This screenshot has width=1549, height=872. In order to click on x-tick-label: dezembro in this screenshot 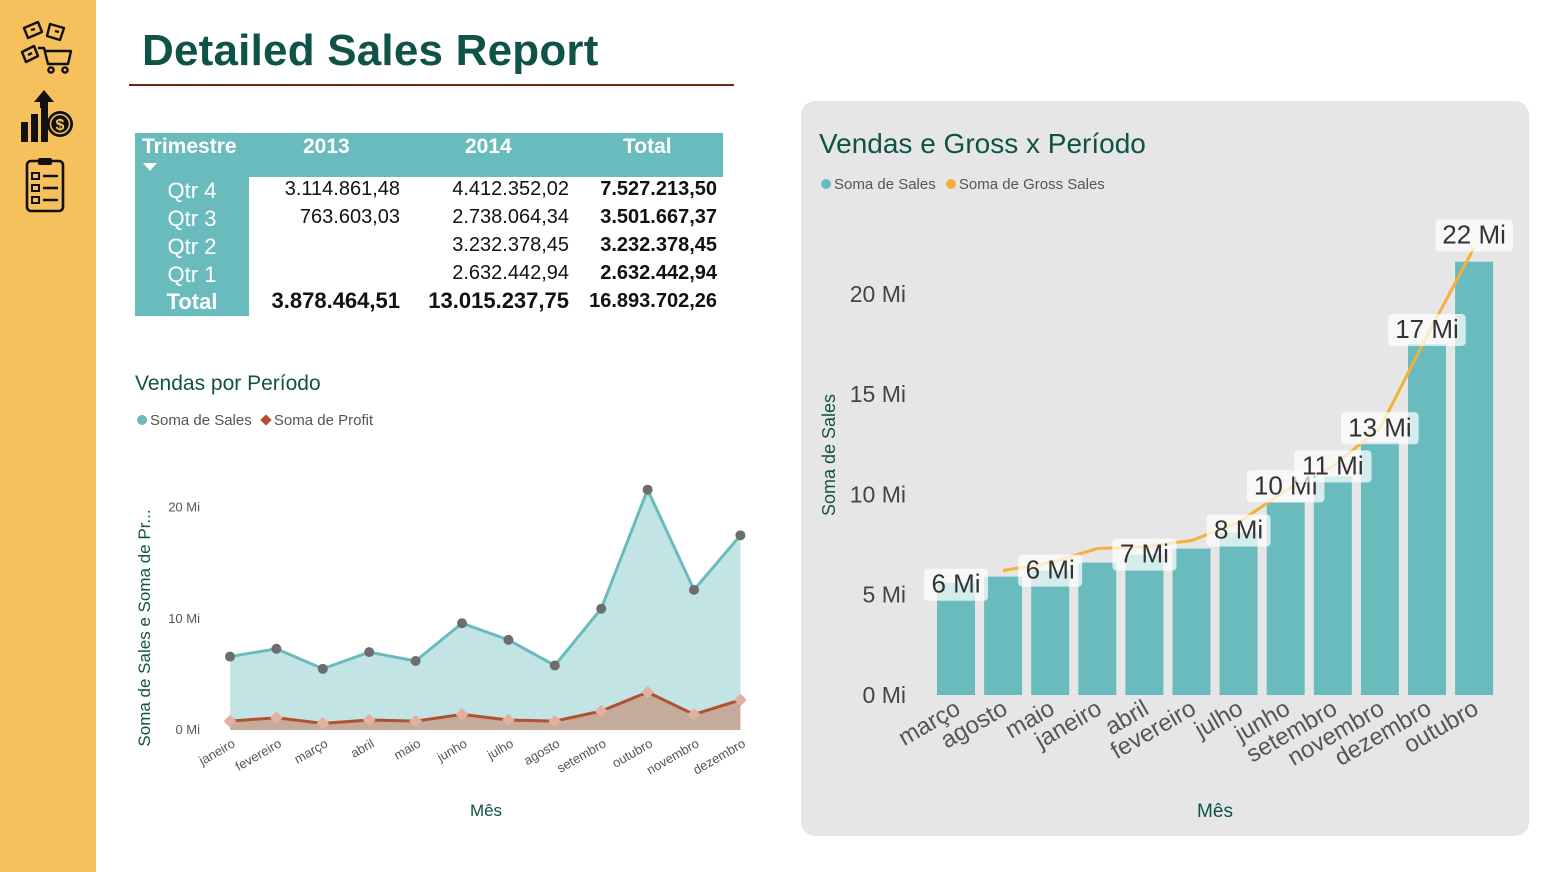, I will do `click(719, 757)`.